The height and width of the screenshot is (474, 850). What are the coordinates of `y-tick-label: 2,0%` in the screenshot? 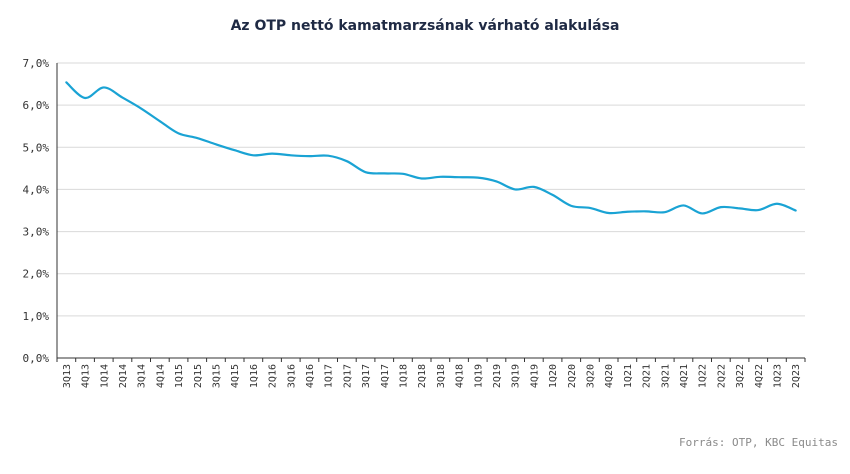 It's located at (36, 274).